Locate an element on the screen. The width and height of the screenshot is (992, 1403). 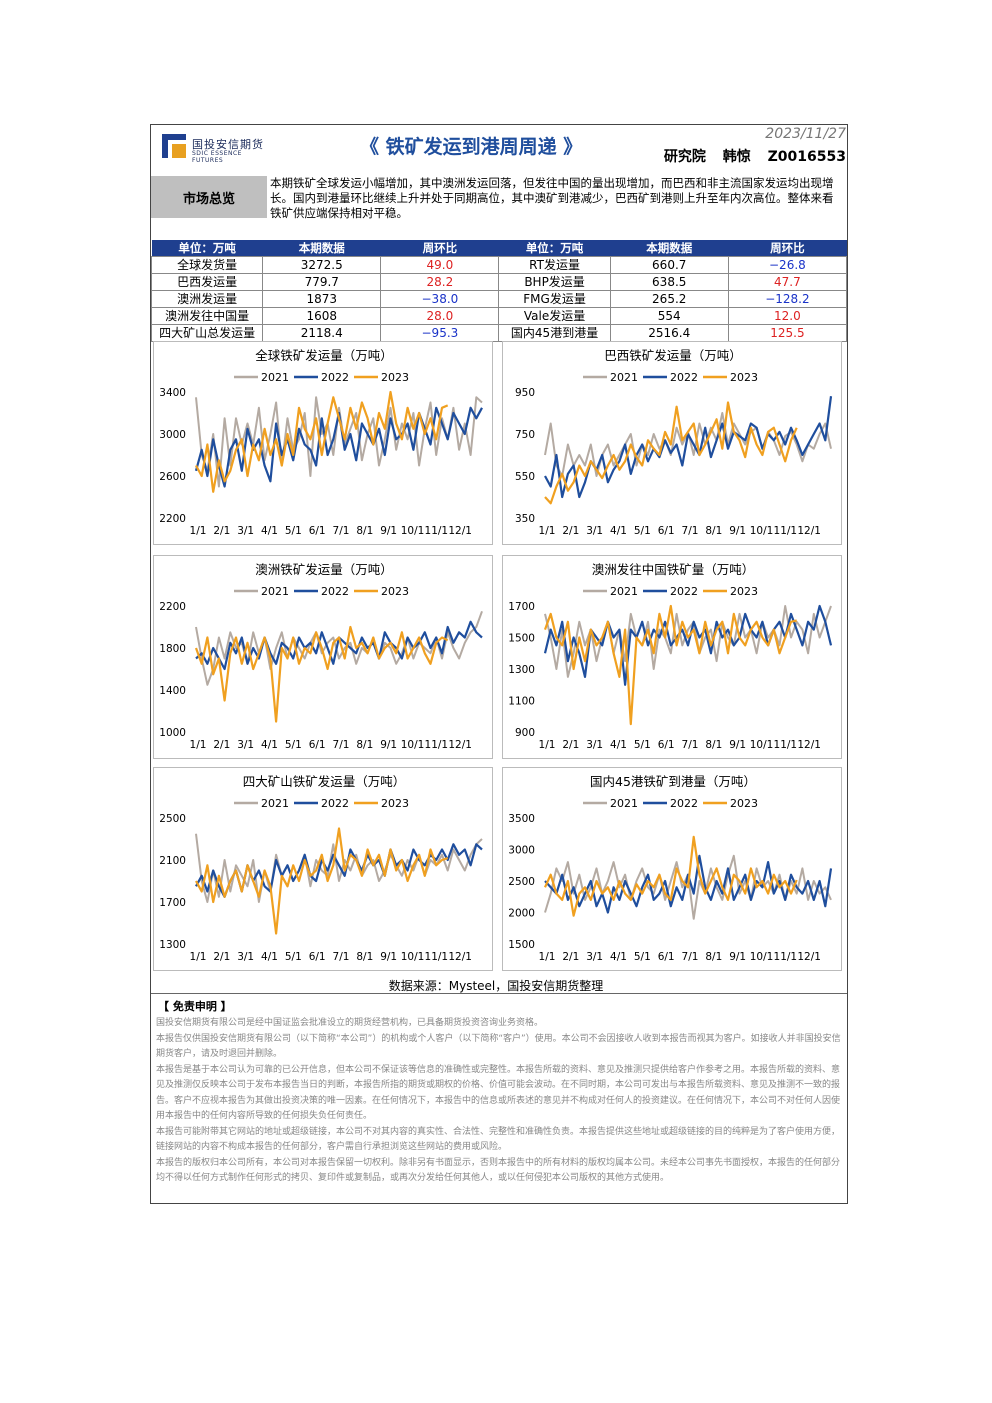
author-id: Z0016553 is located at coordinates (806, 157).